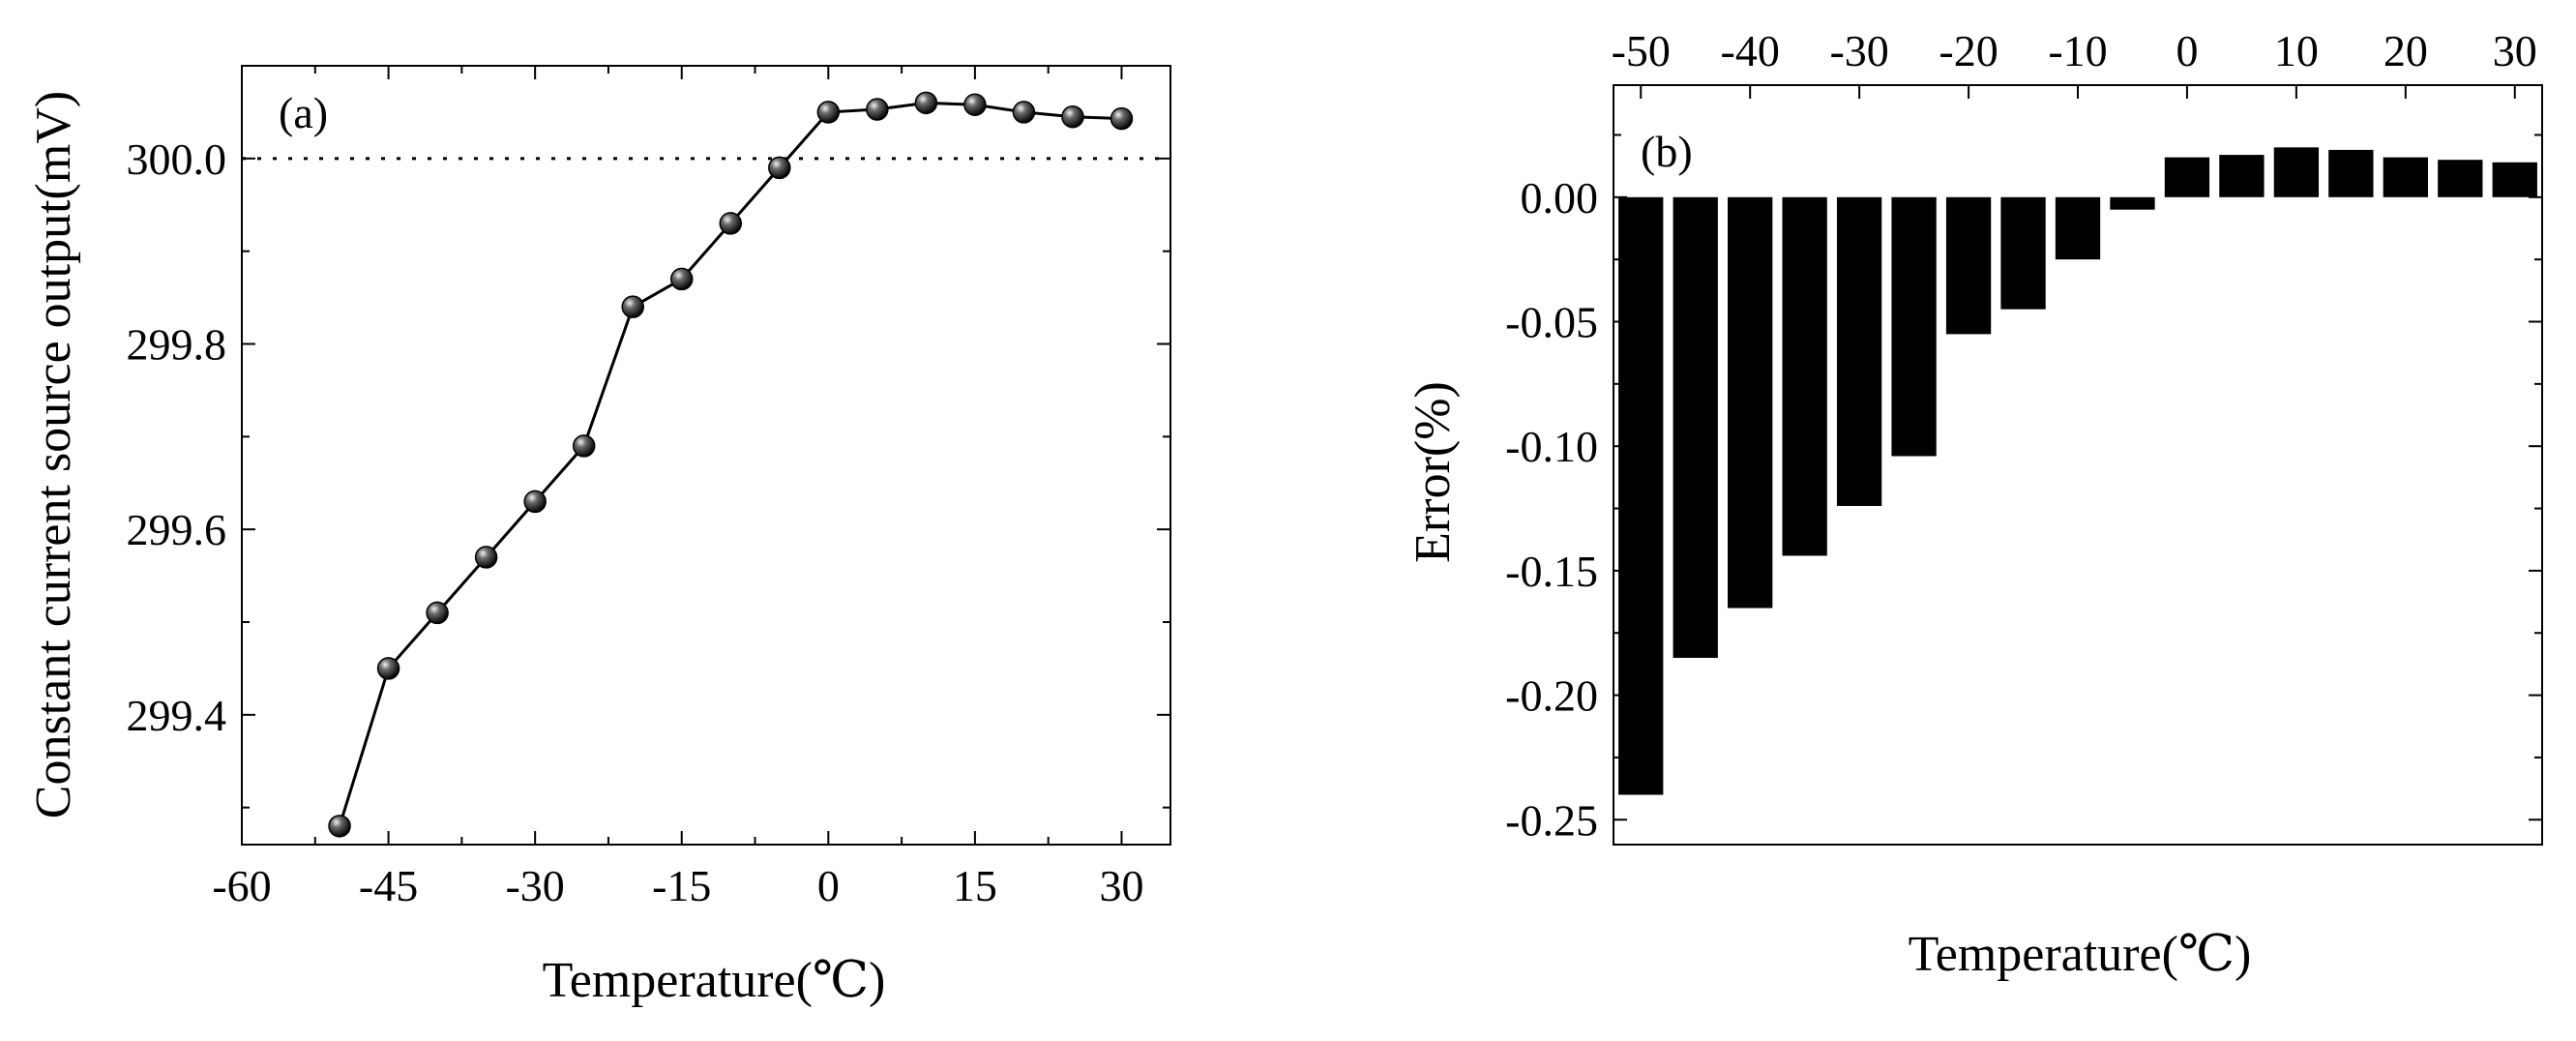 The image size is (2576, 1041). I want to click on chart-a-y-tick-label: 300.0, so click(177, 159).